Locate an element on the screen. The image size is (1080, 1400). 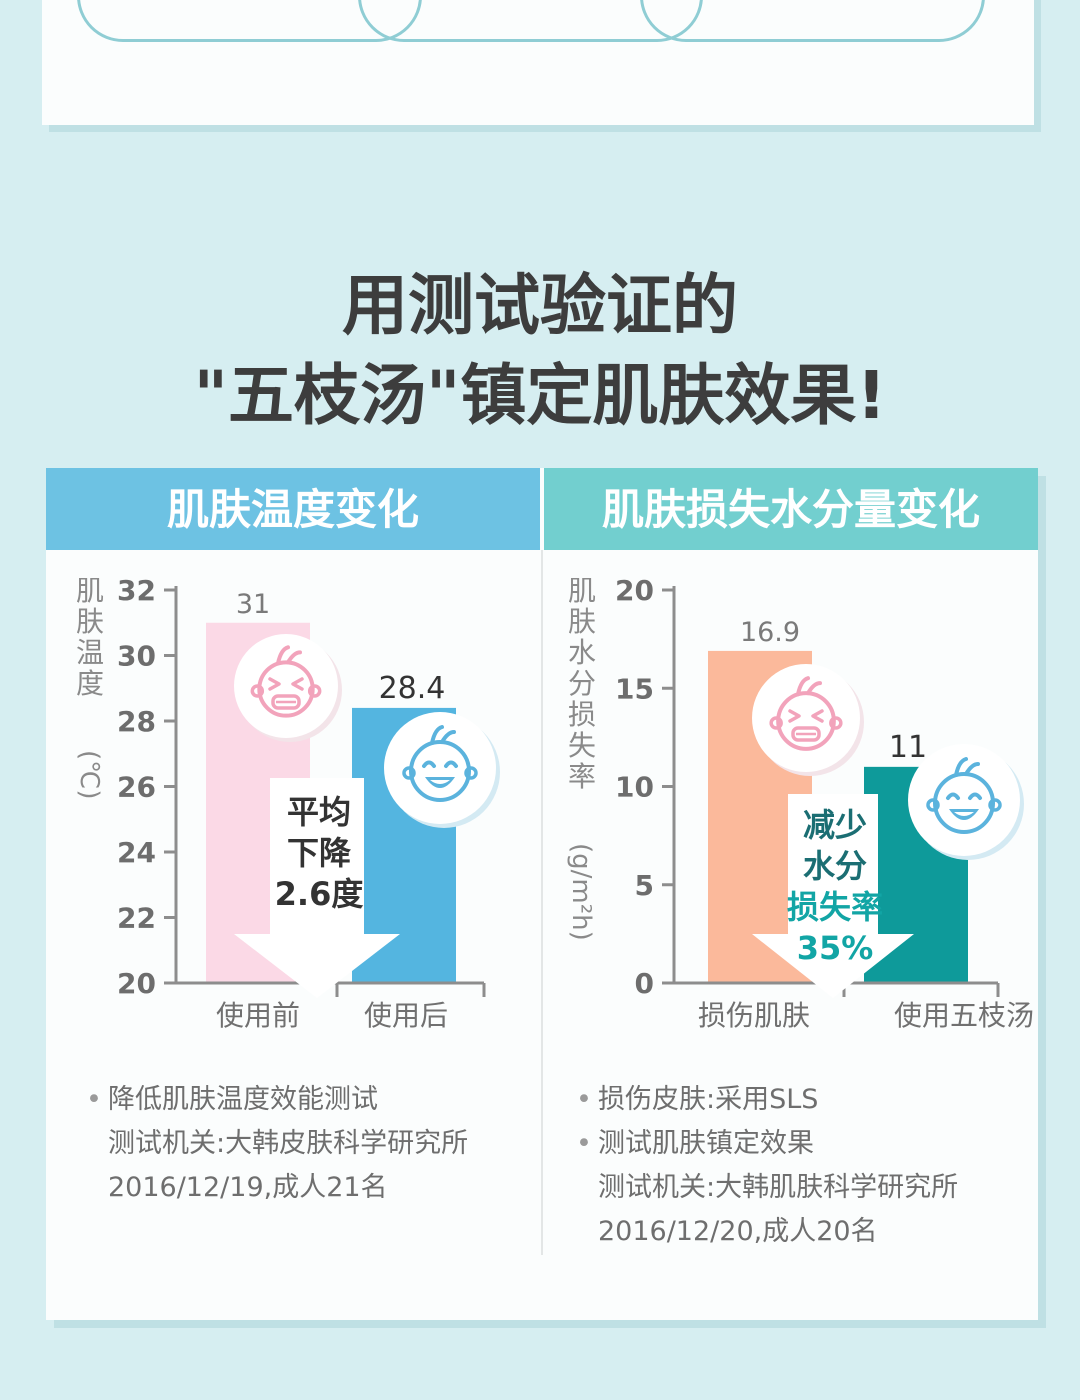
y-axis-label-char: 水 is located at coordinates (582, 652).